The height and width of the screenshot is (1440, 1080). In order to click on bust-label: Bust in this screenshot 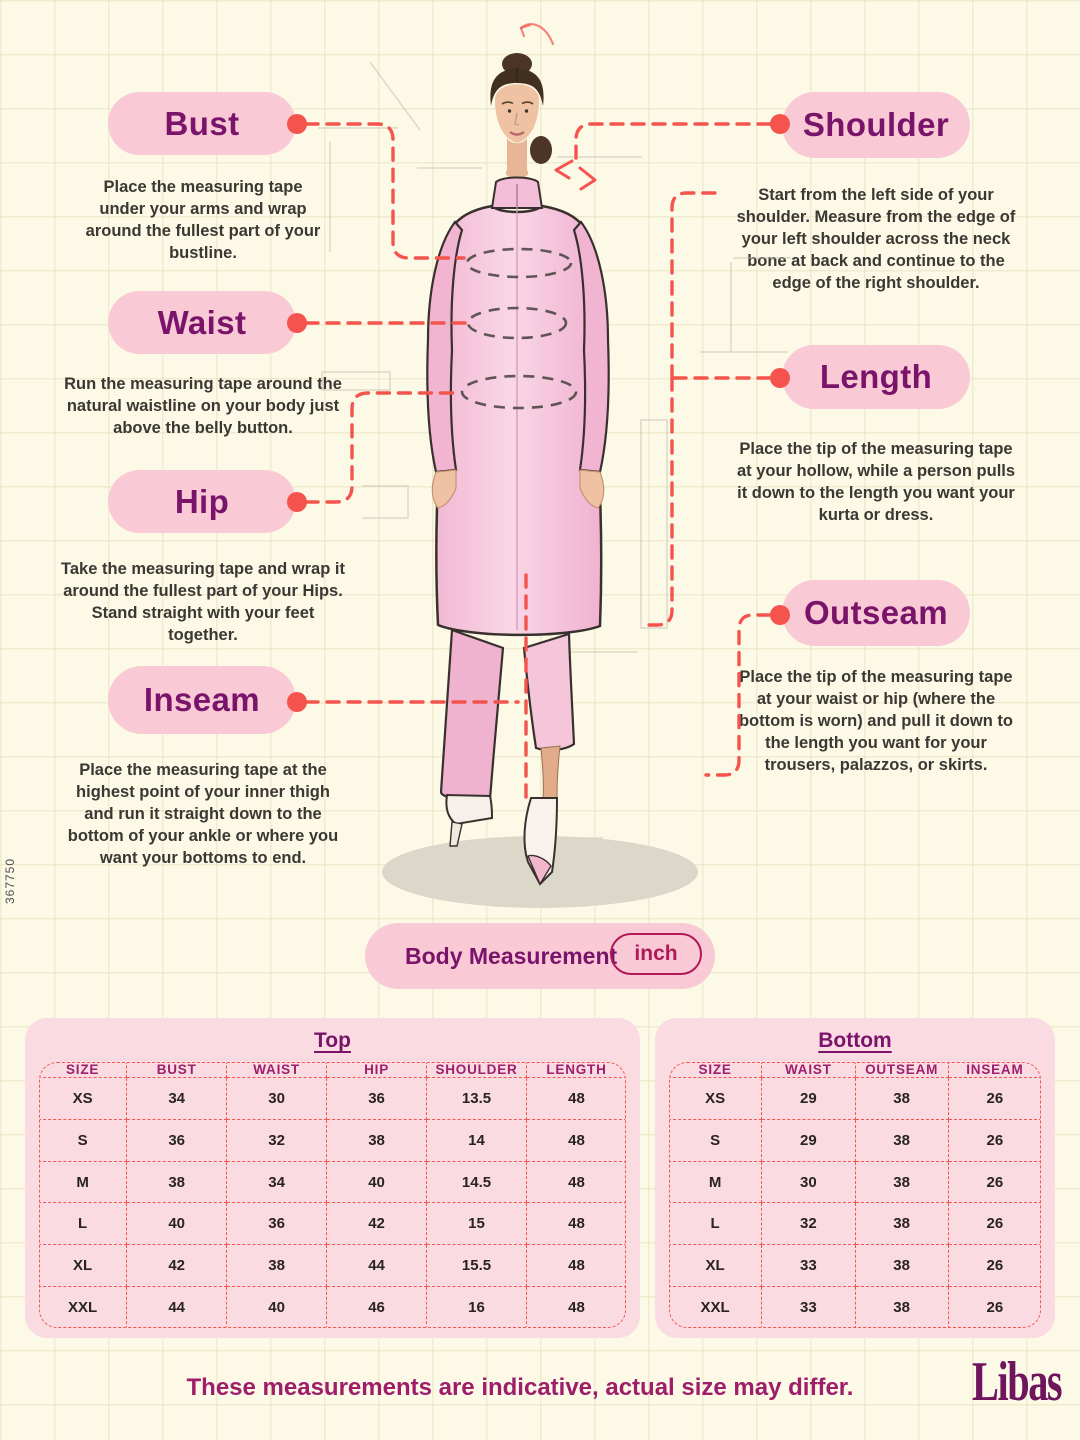, I will do `click(202, 123)`.